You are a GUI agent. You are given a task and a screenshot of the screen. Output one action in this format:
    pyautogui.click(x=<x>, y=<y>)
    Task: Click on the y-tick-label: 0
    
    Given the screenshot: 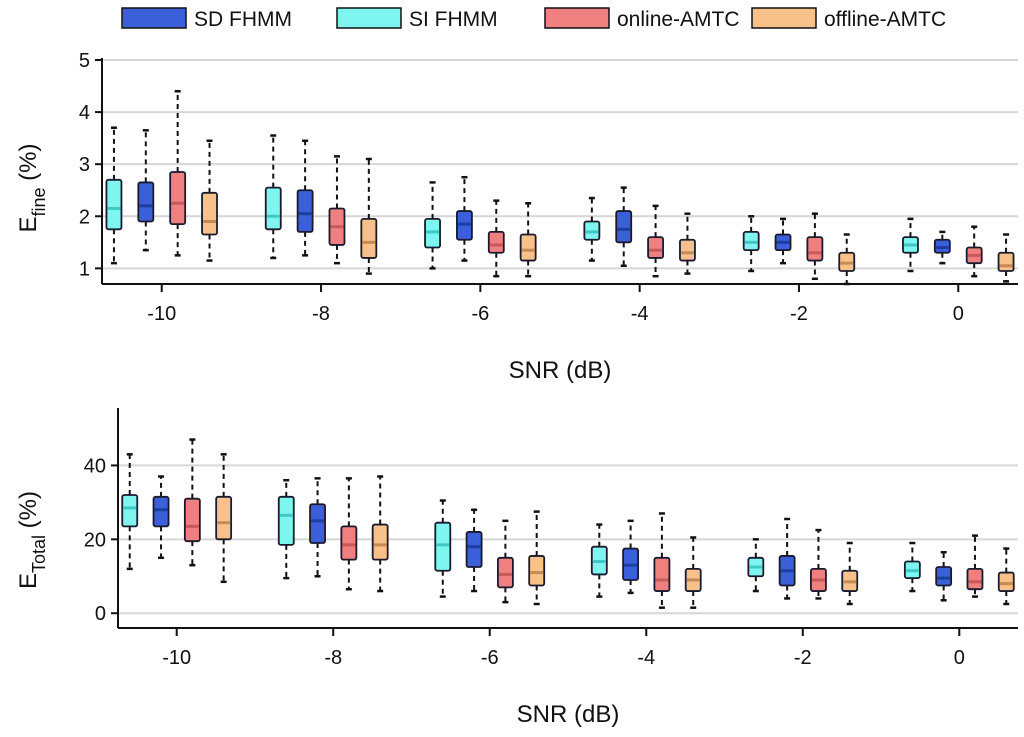 What is the action you would take?
    pyautogui.click(x=100, y=614)
    